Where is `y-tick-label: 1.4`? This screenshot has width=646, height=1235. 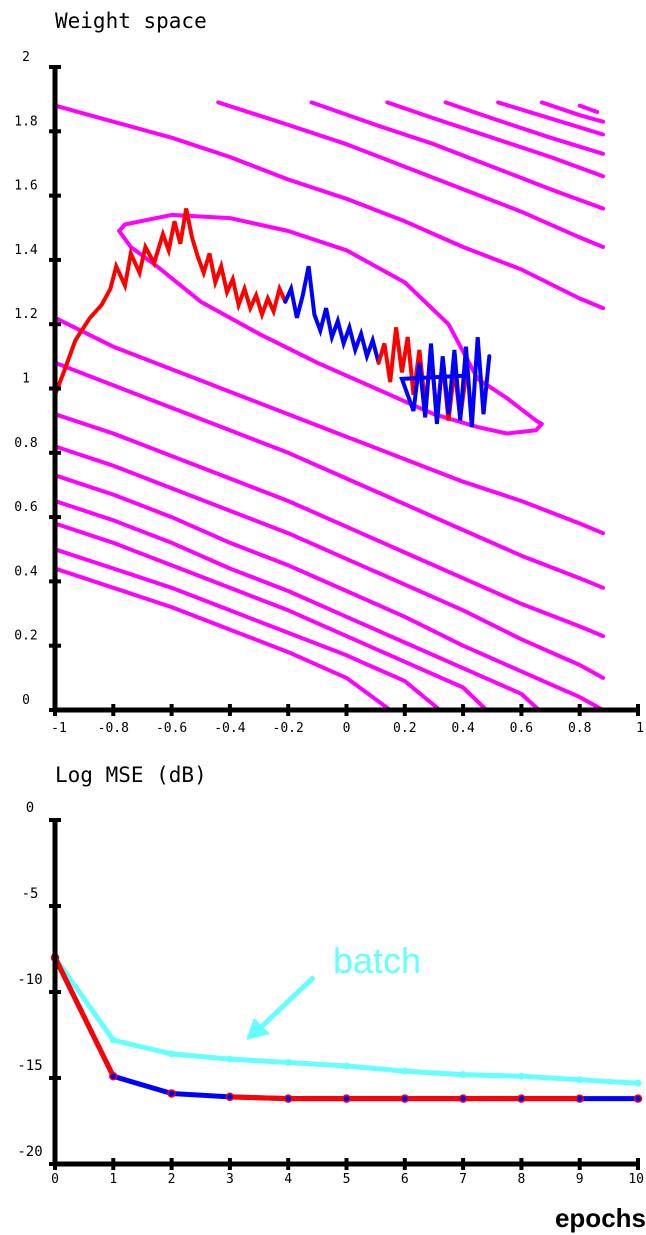
y-tick-label: 1.4 is located at coordinates (26, 250).